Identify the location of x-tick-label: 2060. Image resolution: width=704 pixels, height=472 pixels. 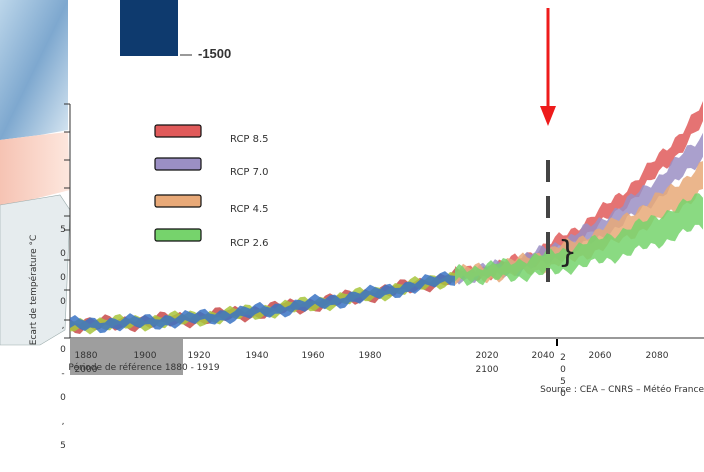
(600, 356).